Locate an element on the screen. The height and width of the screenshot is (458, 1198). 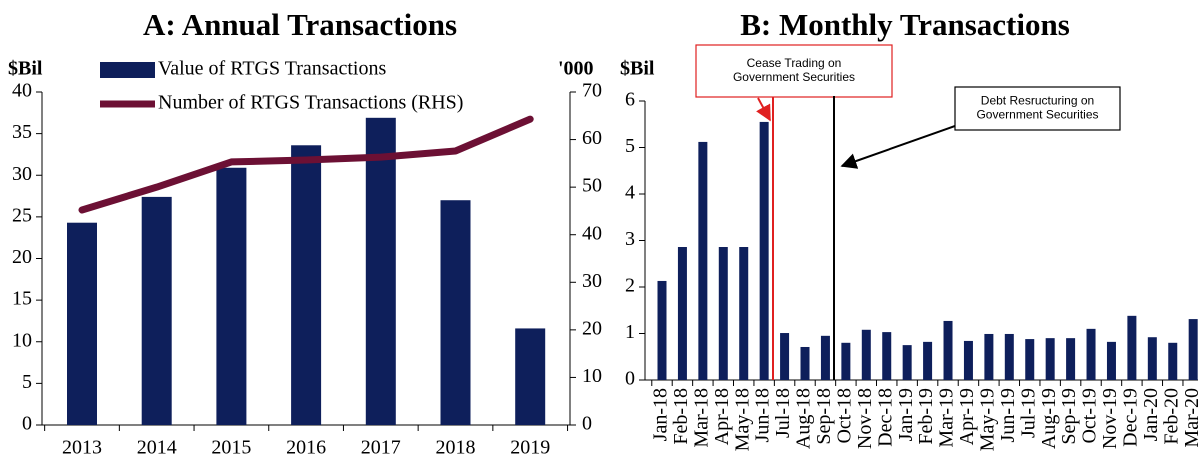
x-tick-label: 2016 is located at coordinates (306, 447).